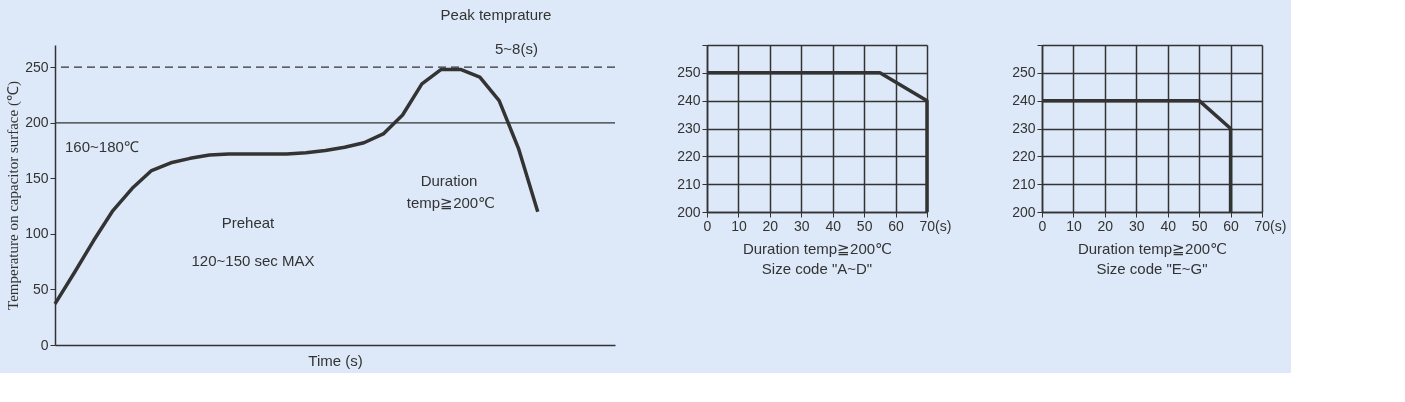 This screenshot has width=1405, height=402. Describe the element at coordinates (44, 344) in the screenshot. I see `y-tick-label: 0` at that location.